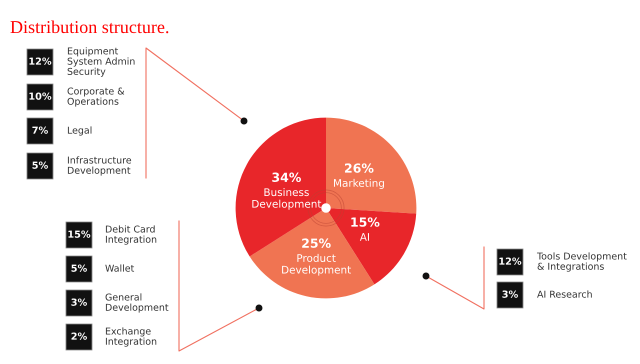  Describe the element at coordinates (89, 27) in the screenshot. I see `text: Distribution structure.` at that location.